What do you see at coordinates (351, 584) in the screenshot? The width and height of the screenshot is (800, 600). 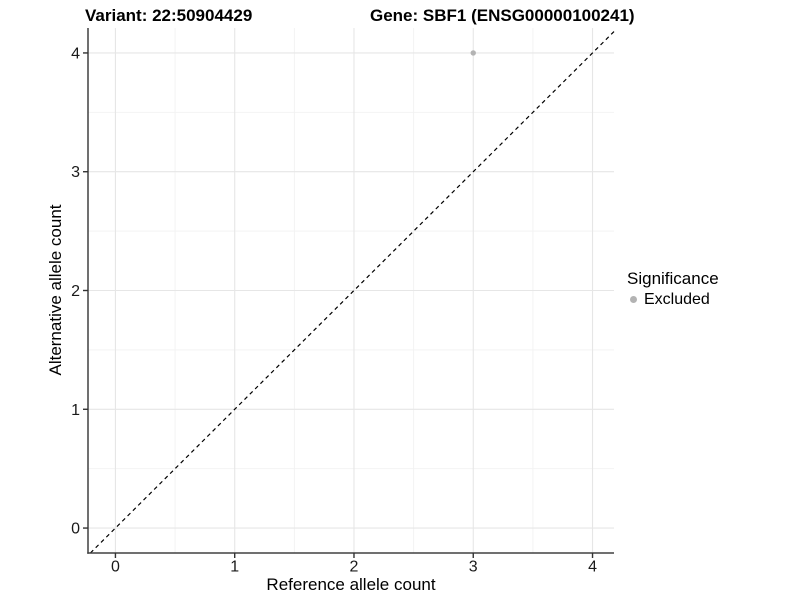 I see `x-axis-title: Reference allele count` at bounding box center [351, 584].